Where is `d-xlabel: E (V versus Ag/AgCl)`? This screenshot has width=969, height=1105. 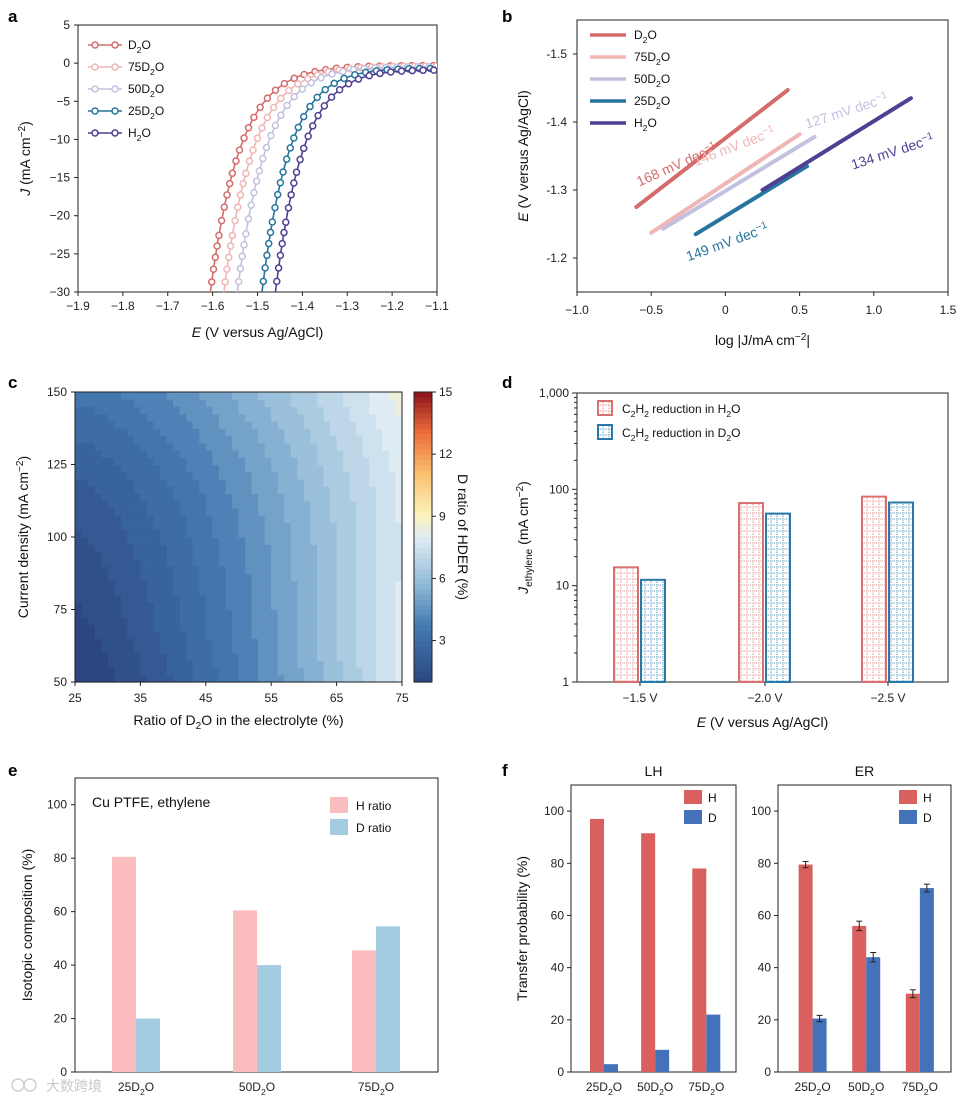 d-xlabel: E (V versus Ag/AgCl) is located at coordinates (763, 722).